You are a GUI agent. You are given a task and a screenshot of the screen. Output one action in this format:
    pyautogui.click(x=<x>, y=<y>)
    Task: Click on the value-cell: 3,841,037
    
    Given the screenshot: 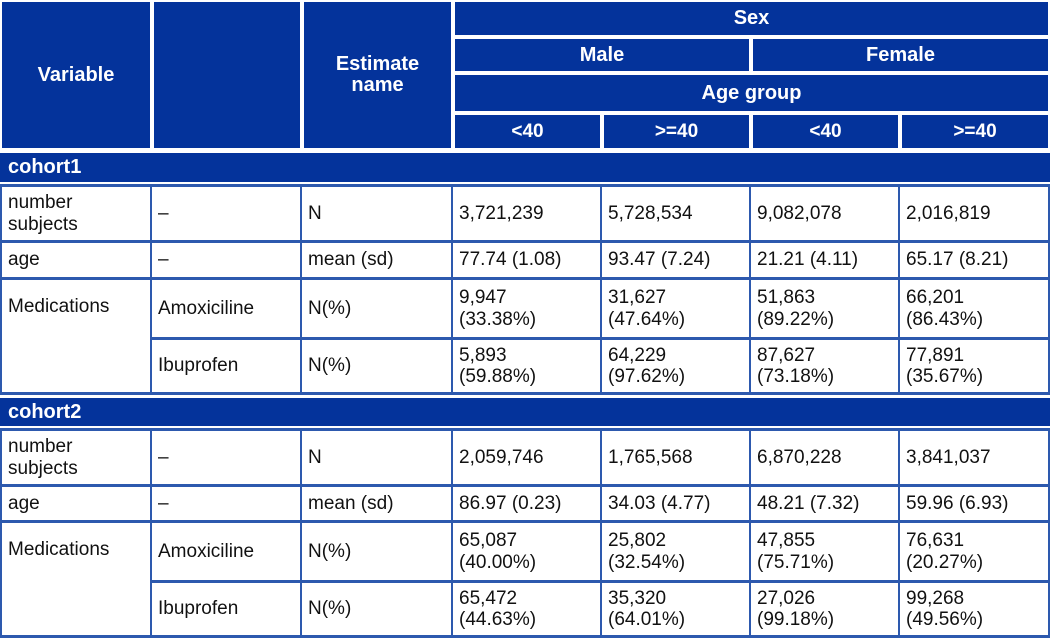 What is the action you would take?
    pyautogui.click(x=975, y=456)
    